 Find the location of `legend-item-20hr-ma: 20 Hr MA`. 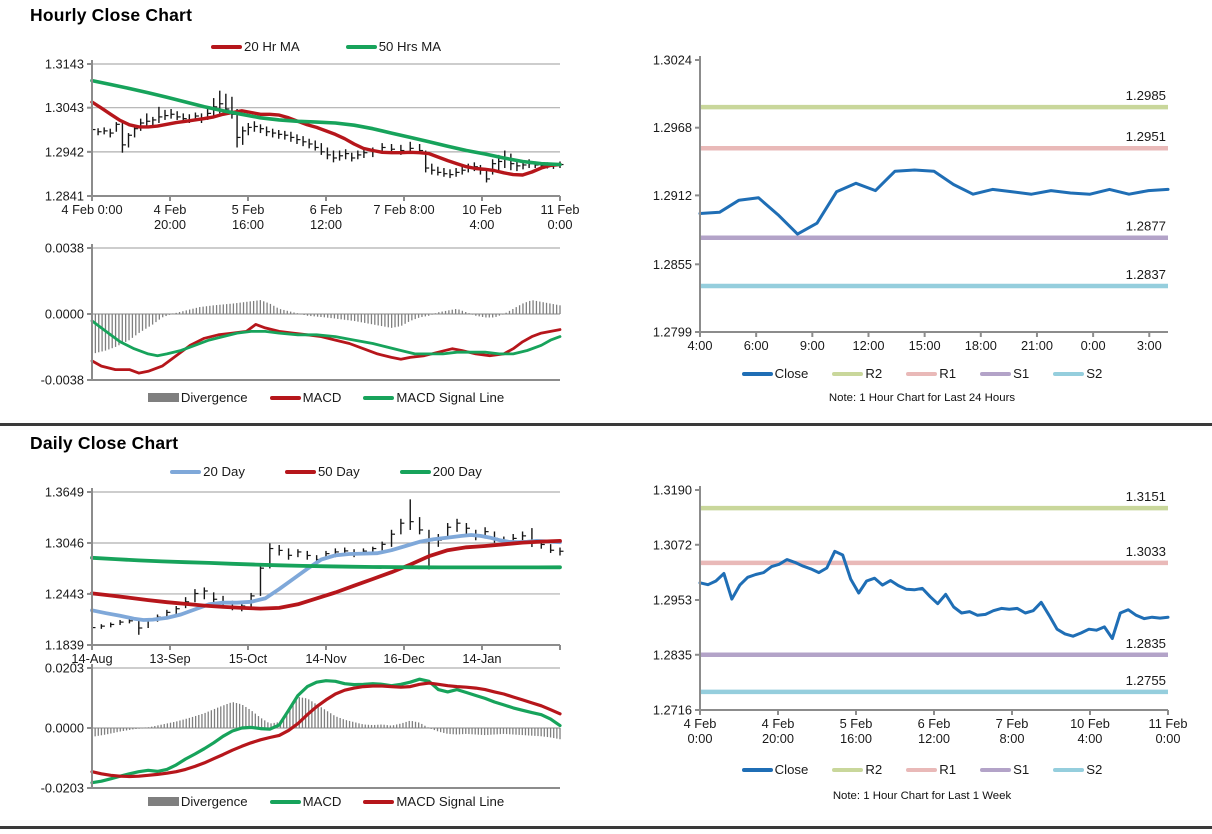

legend-item-20hr-ma: 20 Hr MA is located at coordinates (255, 46).